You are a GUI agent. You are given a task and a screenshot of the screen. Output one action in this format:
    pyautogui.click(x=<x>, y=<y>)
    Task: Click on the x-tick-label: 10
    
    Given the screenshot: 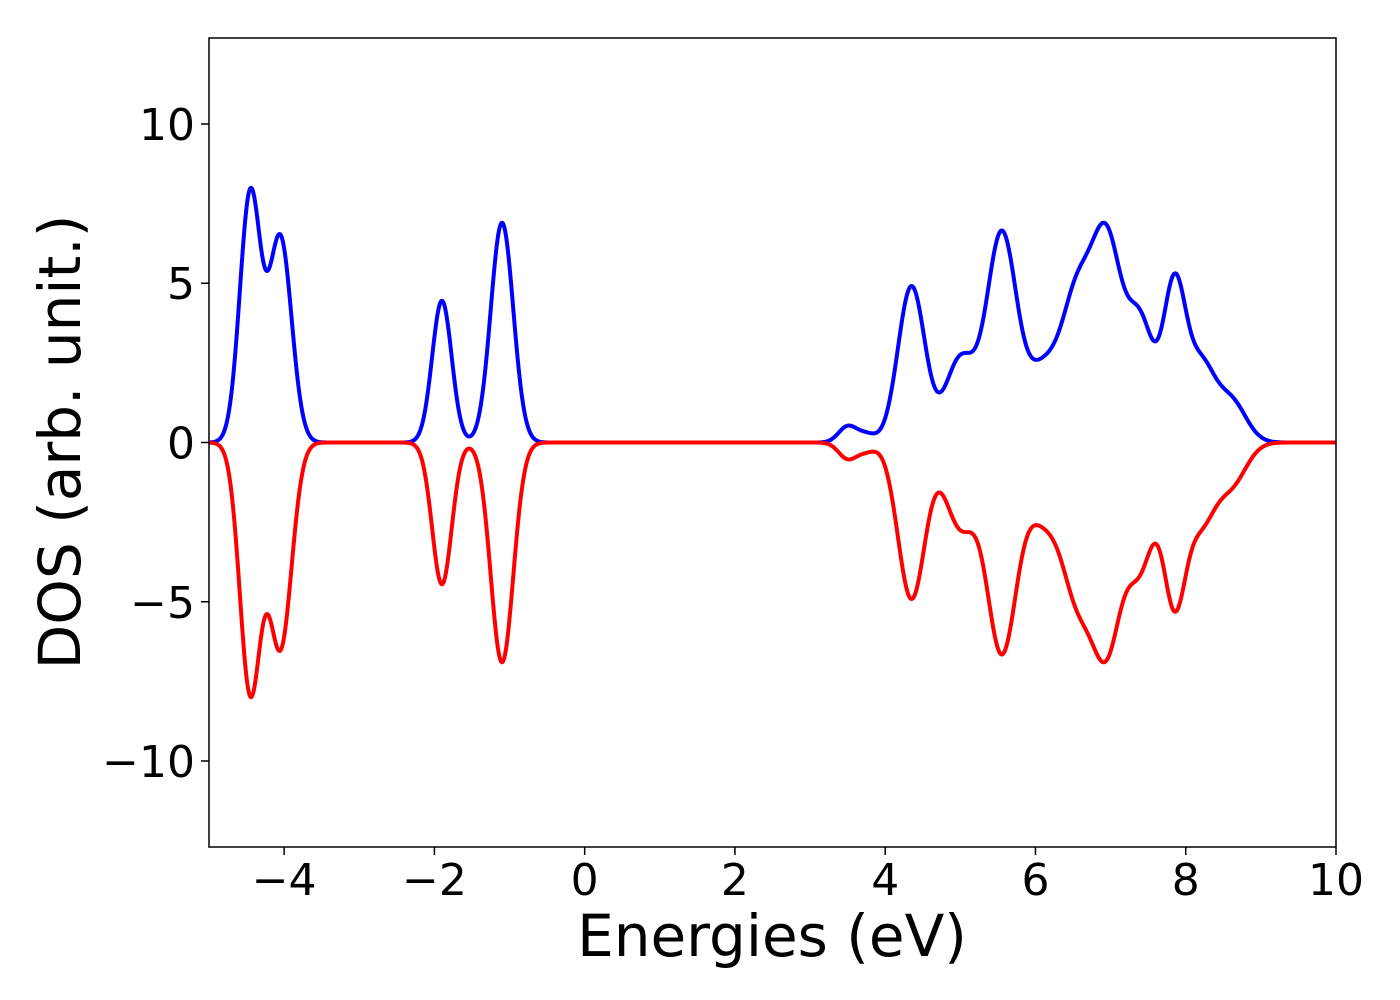 What is the action you would take?
    pyautogui.click(x=1336, y=880)
    